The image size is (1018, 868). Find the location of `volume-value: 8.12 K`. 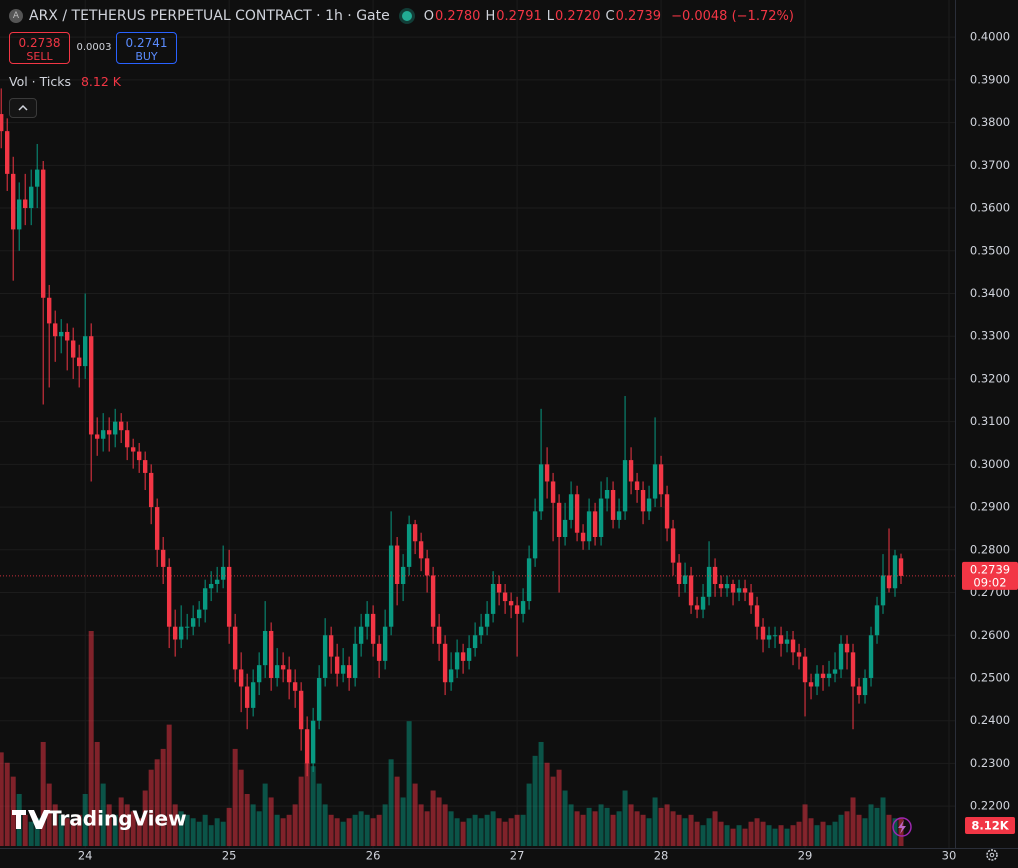

volume-value: 8.12 K is located at coordinates (100, 81).